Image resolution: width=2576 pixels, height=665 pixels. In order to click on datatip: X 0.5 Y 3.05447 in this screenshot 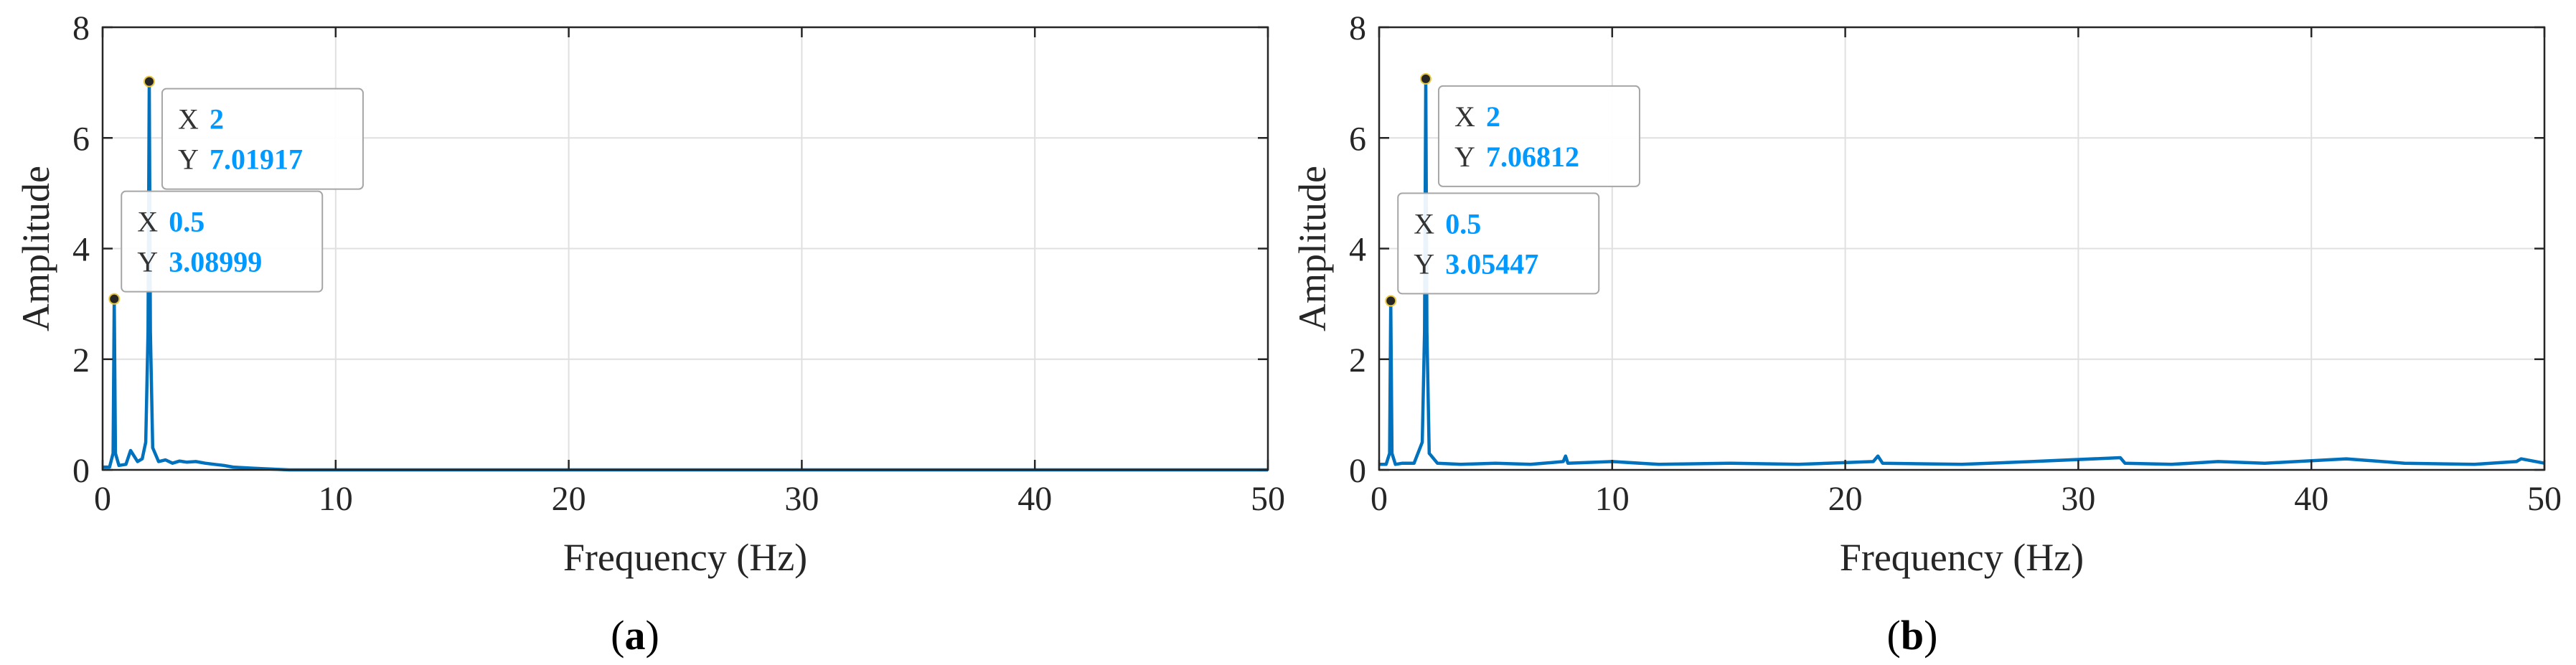, I will do `click(1492, 249)`.